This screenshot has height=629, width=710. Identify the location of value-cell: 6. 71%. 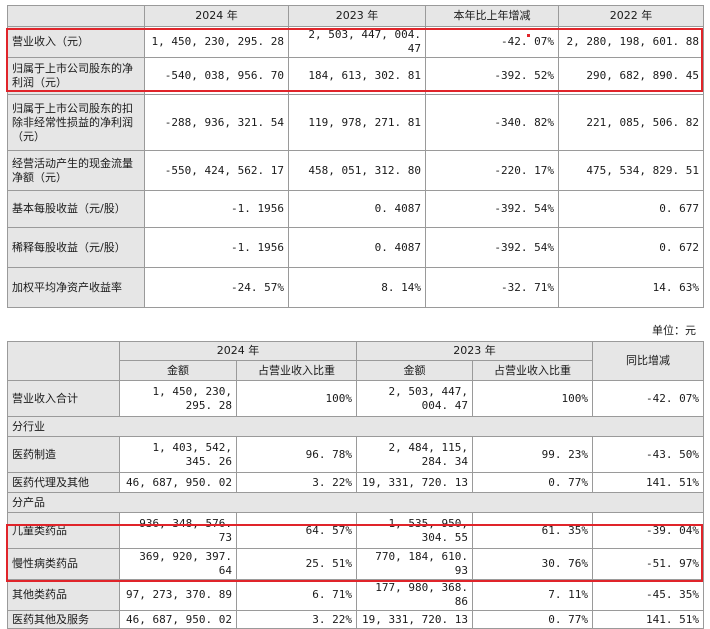
(296, 595).